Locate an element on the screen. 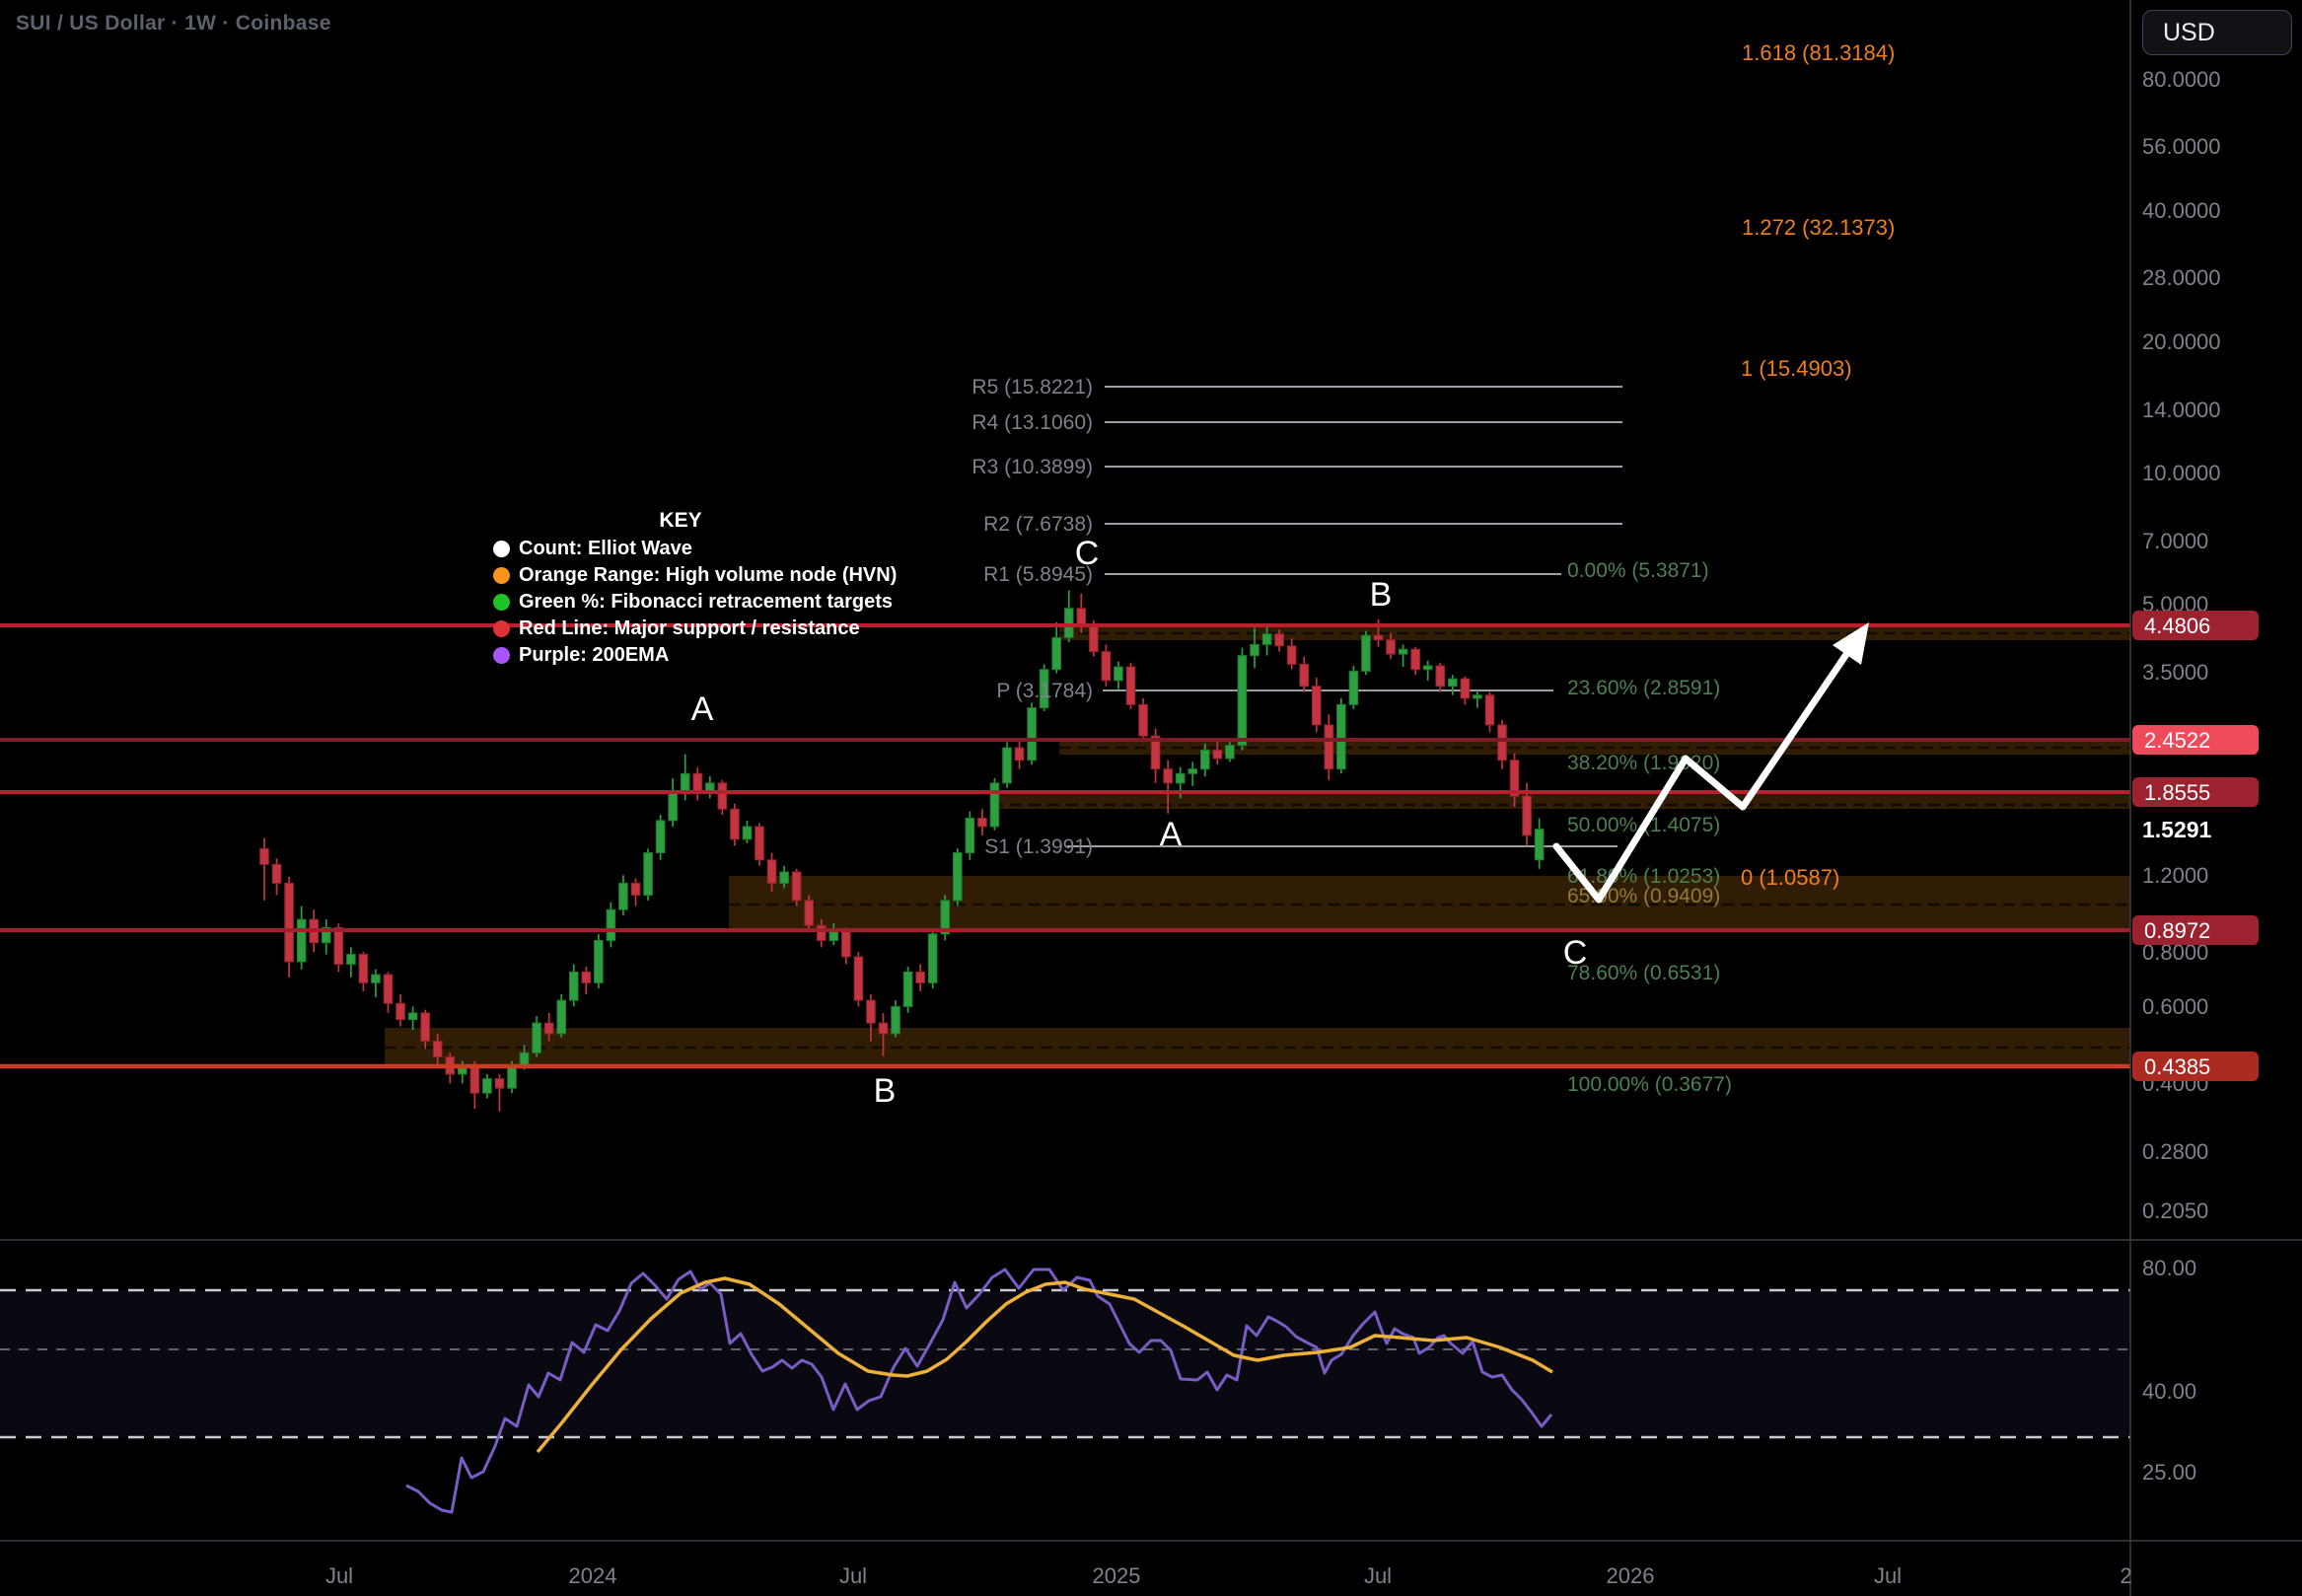 The width and height of the screenshot is (2302, 1596). pivot-level-label: R3 (10.3899) is located at coordinates (1032, 467).